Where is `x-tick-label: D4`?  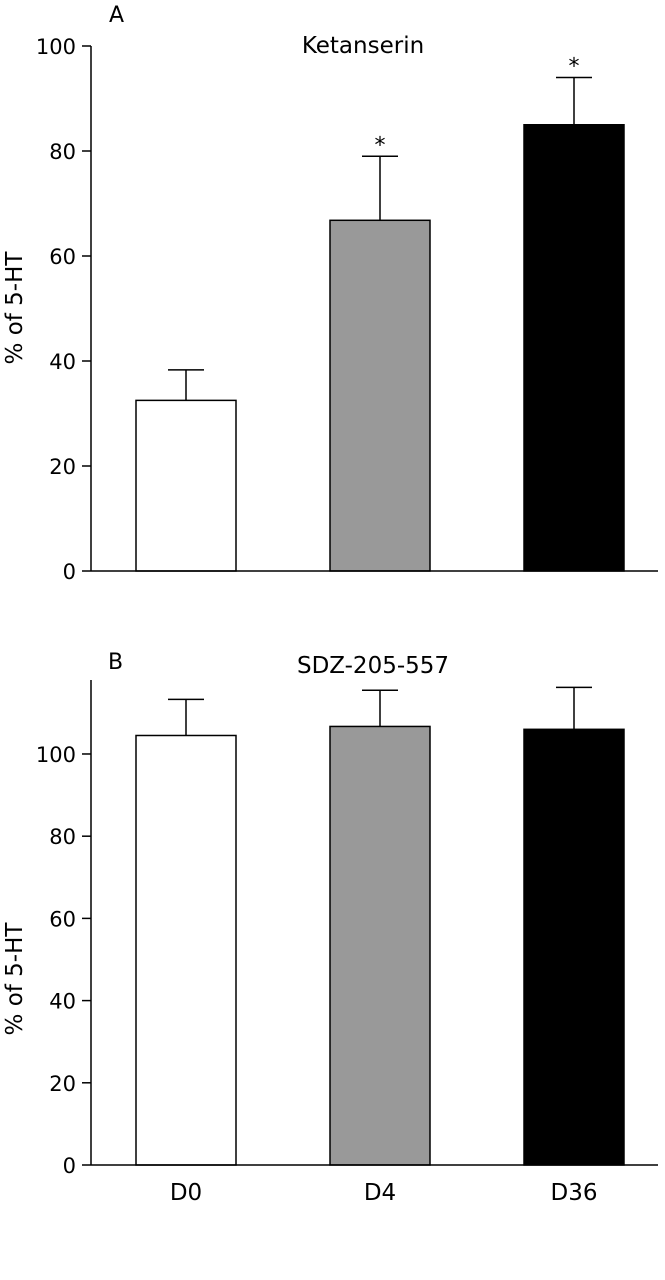 x-tick-label: D4 is located at coordinates (380, 1193).